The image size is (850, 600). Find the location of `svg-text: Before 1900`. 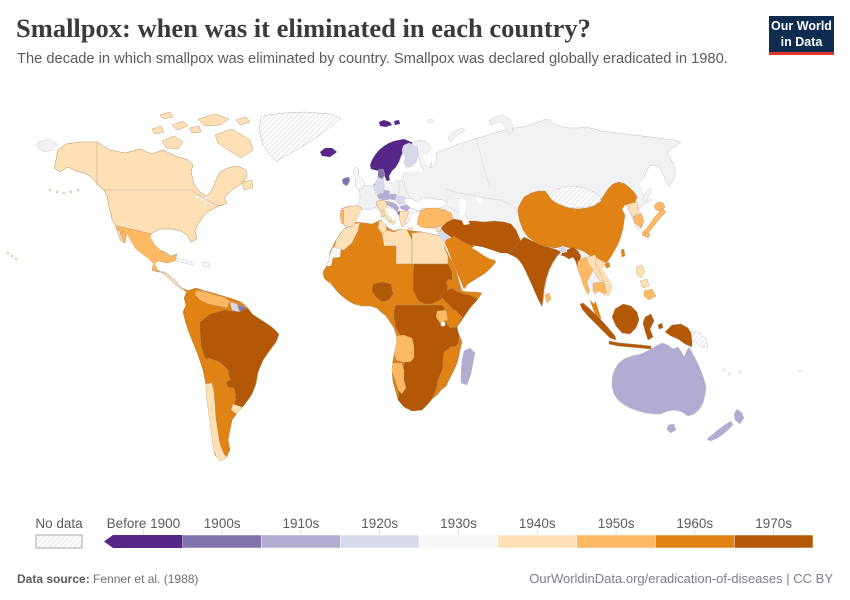

svg-text: Before 1900 is located at coordinates (144, 523).